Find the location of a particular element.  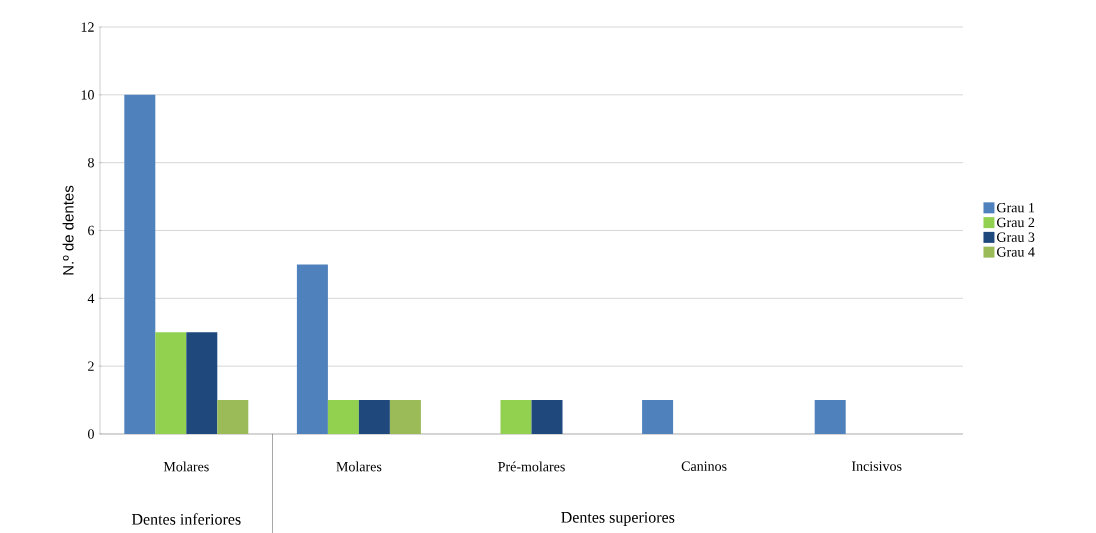

y-tick-label: 6 is located at coordinates (91, 230).